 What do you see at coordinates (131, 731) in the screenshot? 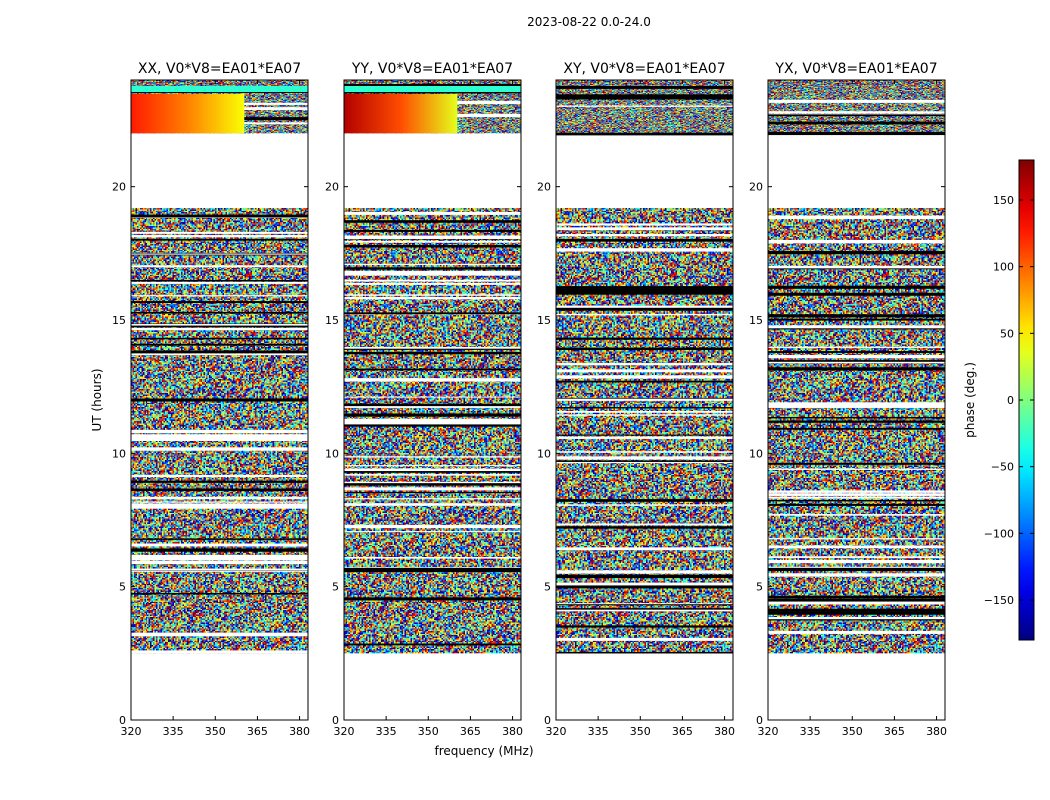
I see `x-tick-label: 320` at bounding box center [131, 731].